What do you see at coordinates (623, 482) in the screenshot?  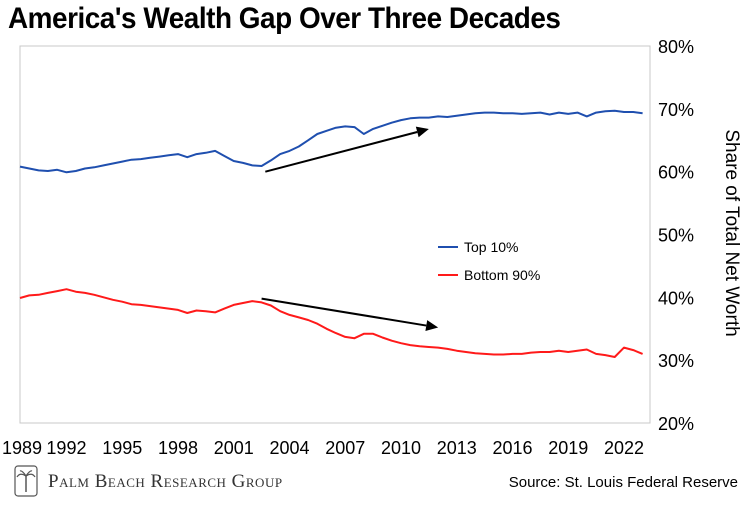 I see `source-note: Source: St. Louis Federal Reserve` at bounding box center [623, 482].